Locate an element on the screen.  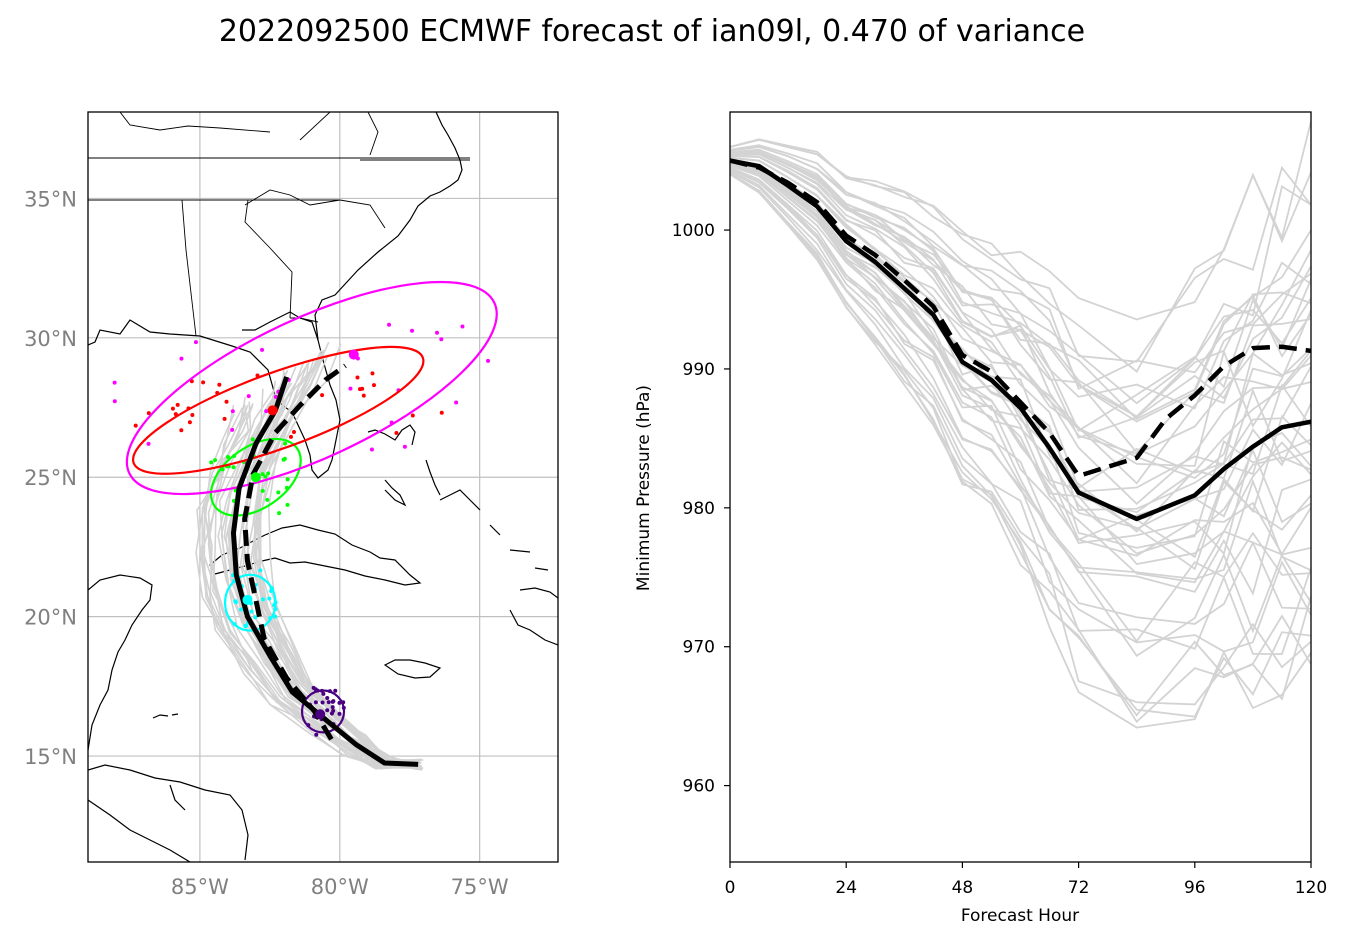
coastline-hispaniola is located at coordinates (533, 616).